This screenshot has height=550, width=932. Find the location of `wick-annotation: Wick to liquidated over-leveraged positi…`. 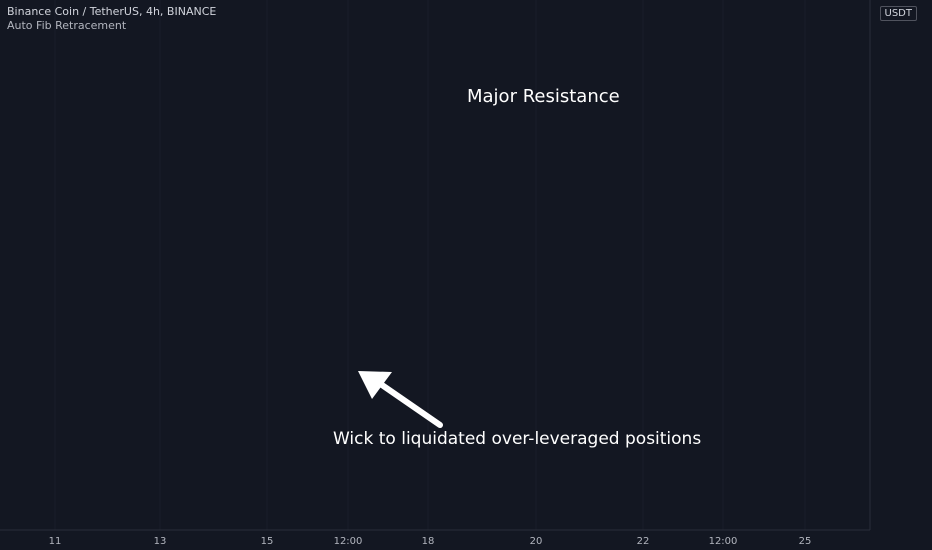

wick-annotation: Wick to liquidated over-leveraged positi… is located at coordinates (517, 439).